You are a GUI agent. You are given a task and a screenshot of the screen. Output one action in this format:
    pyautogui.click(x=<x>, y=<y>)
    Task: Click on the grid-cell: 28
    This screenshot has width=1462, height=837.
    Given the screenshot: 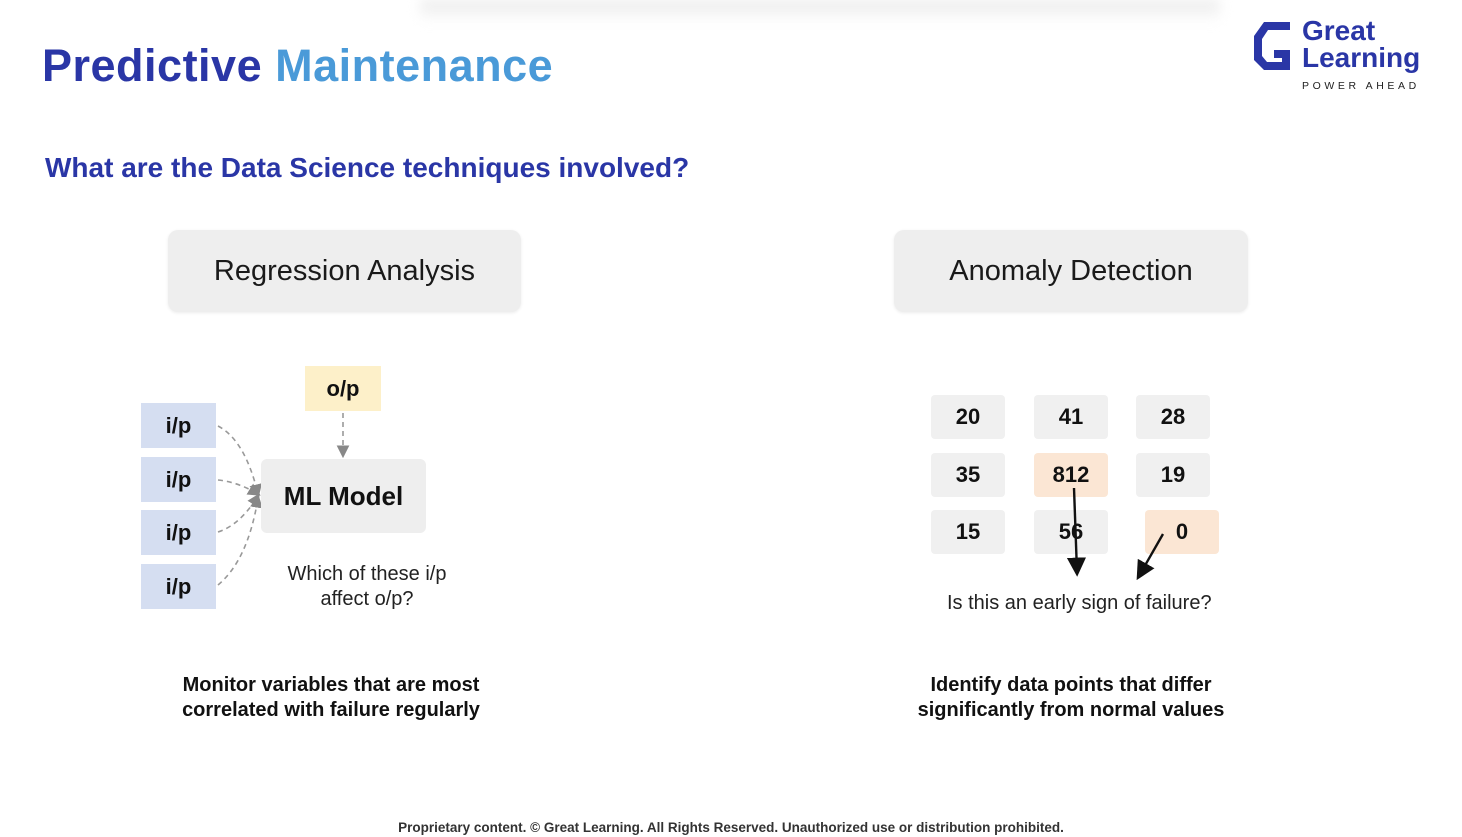 What is the action you would take?
    pyautogui.click(x=1173, y=417)
    